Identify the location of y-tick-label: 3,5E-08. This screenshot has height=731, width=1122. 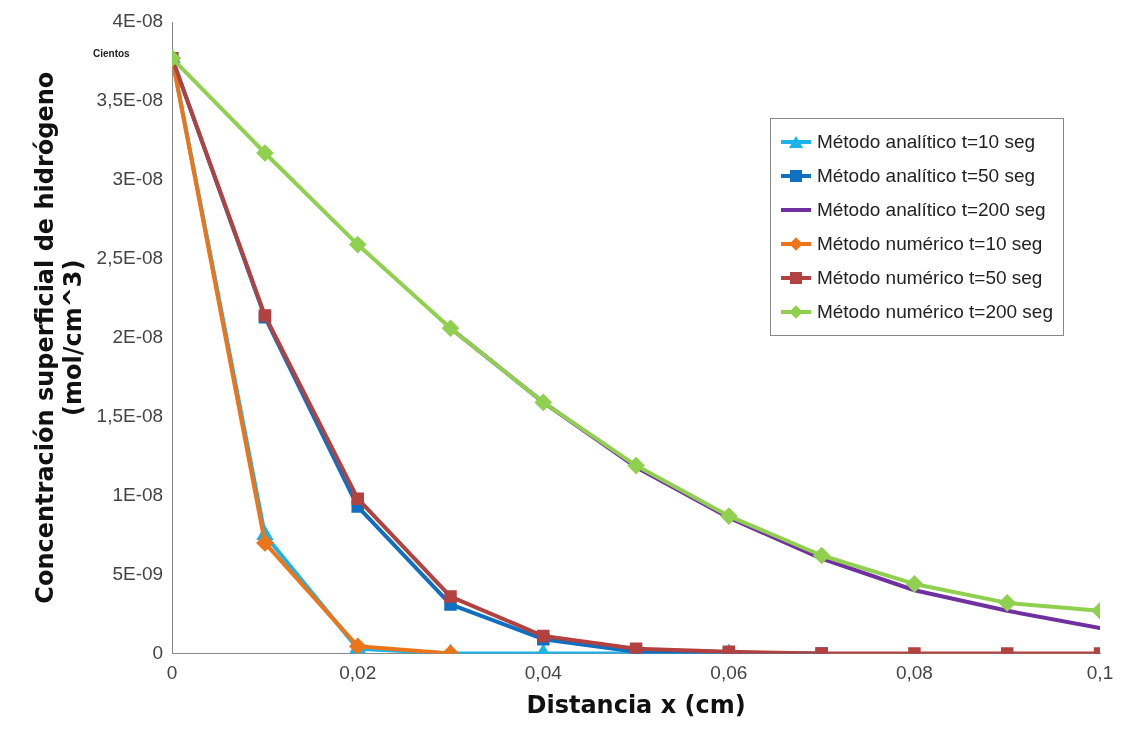
(130, 100).